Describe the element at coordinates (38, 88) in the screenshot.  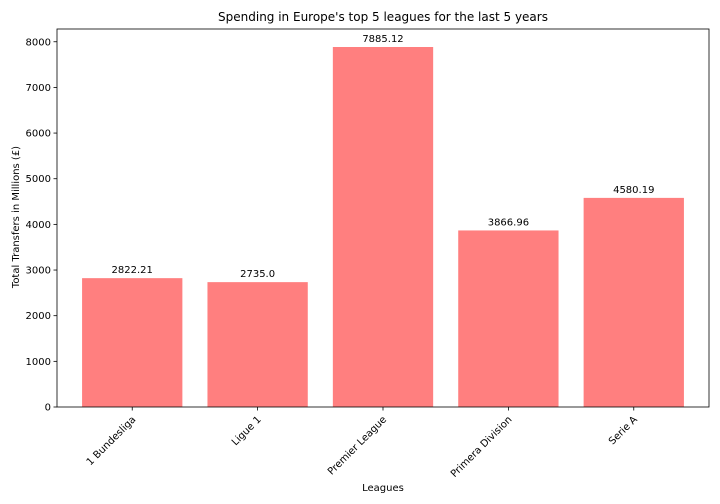
I see `y-tick-label: 7000` at that location.